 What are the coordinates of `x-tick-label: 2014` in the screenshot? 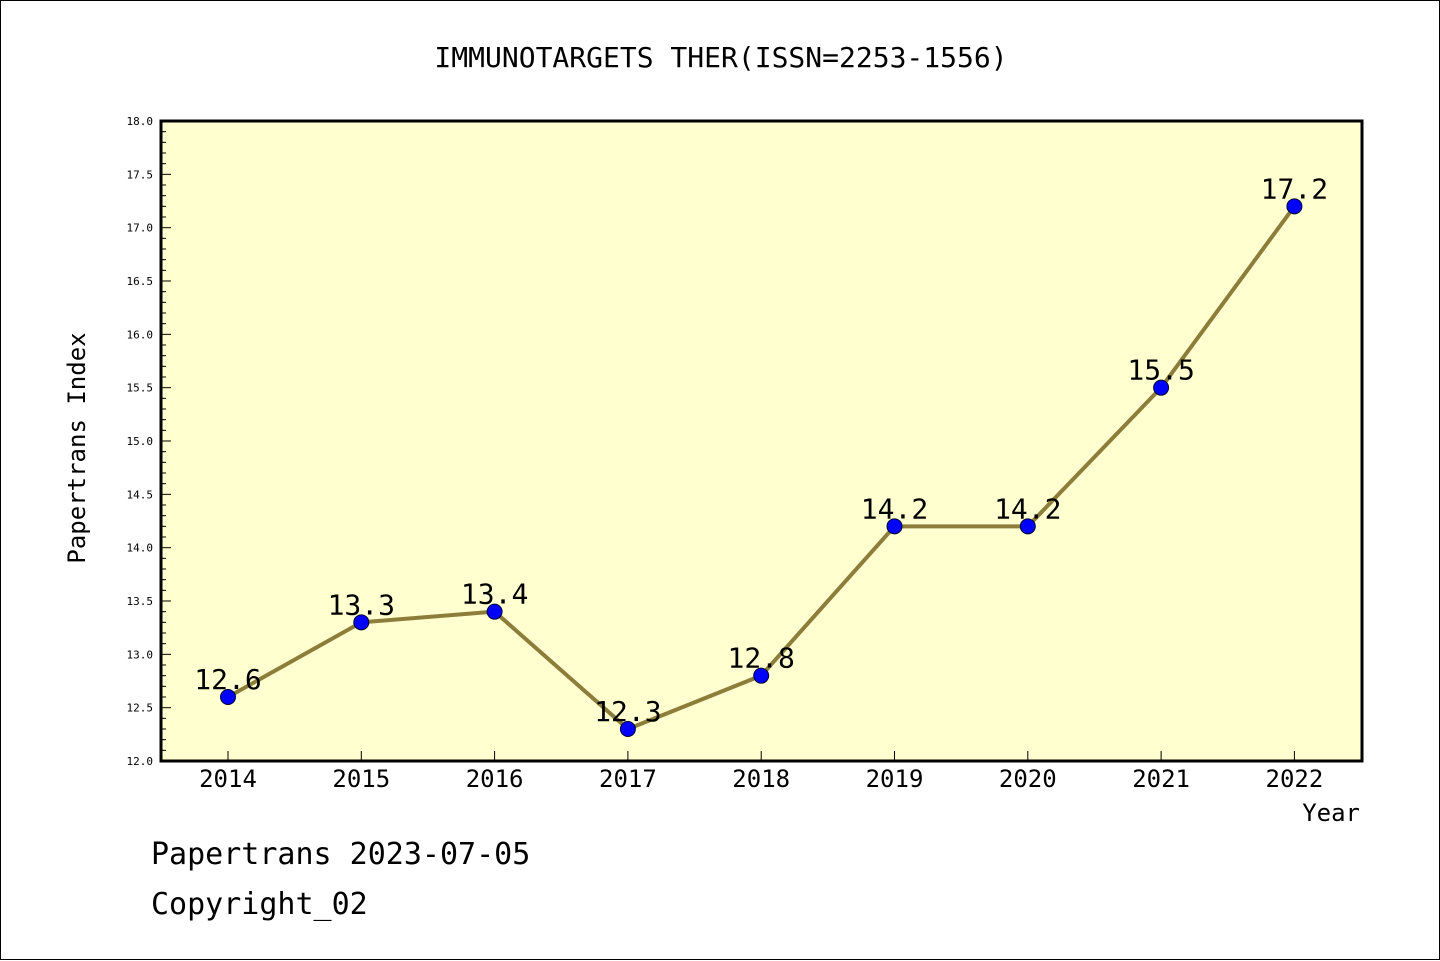 It's located at (228, 779).